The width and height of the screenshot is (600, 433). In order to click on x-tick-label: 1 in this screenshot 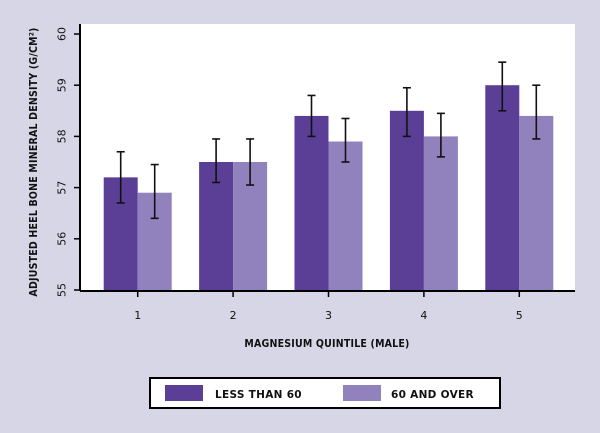, I will do `click(137, 315)`.